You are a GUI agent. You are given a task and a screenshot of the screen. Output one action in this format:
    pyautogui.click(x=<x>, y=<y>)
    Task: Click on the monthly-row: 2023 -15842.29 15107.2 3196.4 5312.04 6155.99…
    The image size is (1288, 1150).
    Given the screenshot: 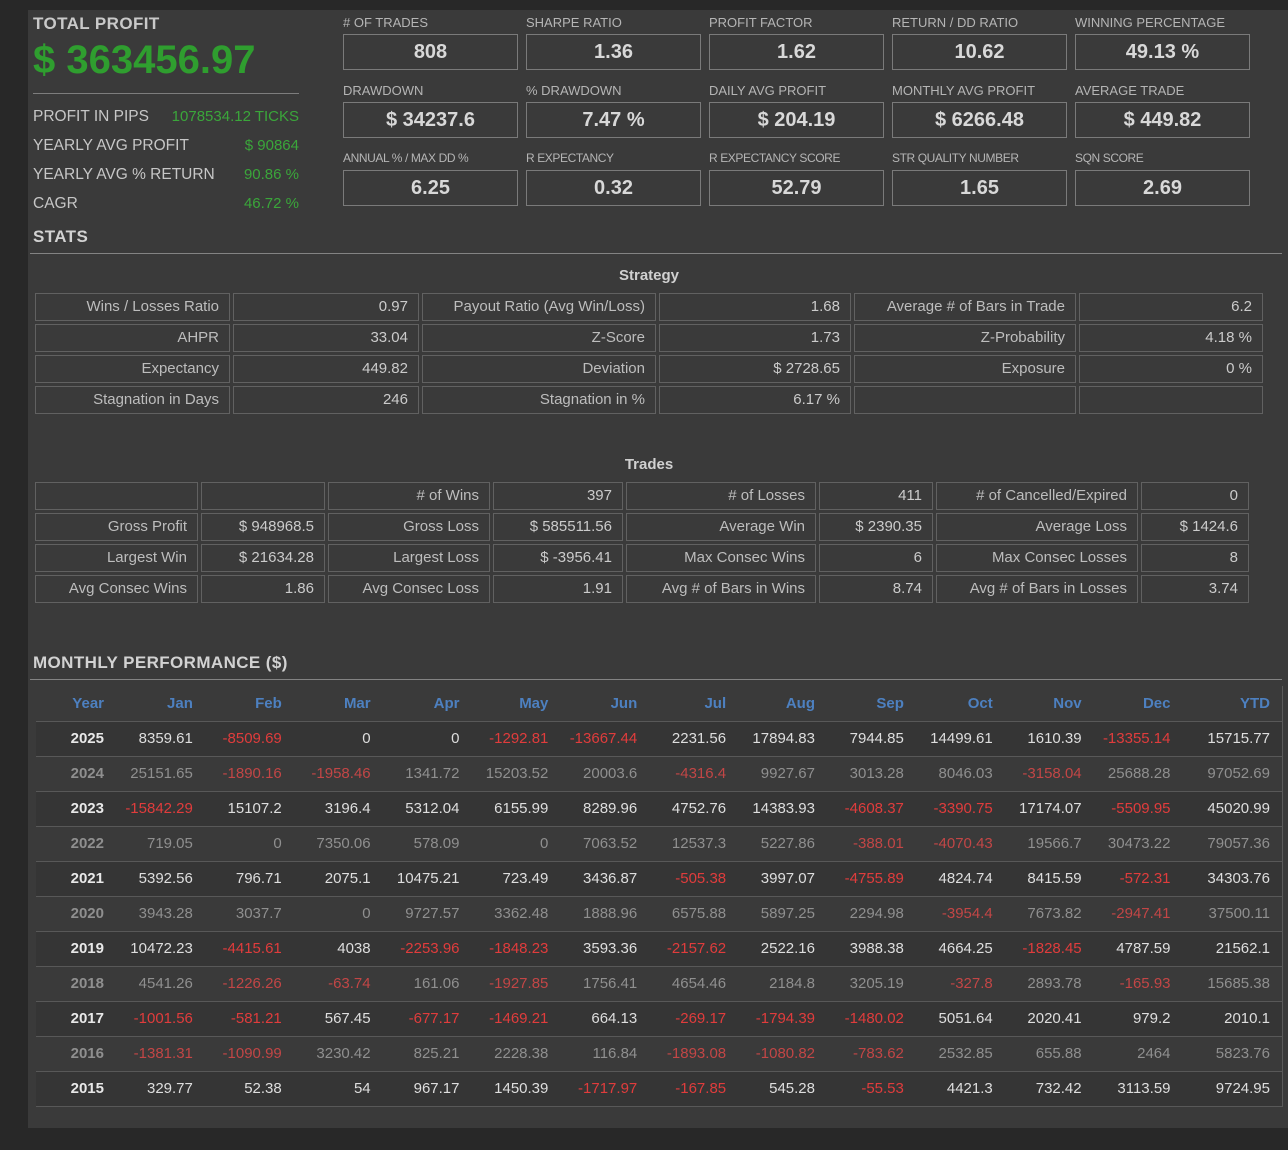 What is the action you would take?
    pyautogui.click(x=659, y=809)
    